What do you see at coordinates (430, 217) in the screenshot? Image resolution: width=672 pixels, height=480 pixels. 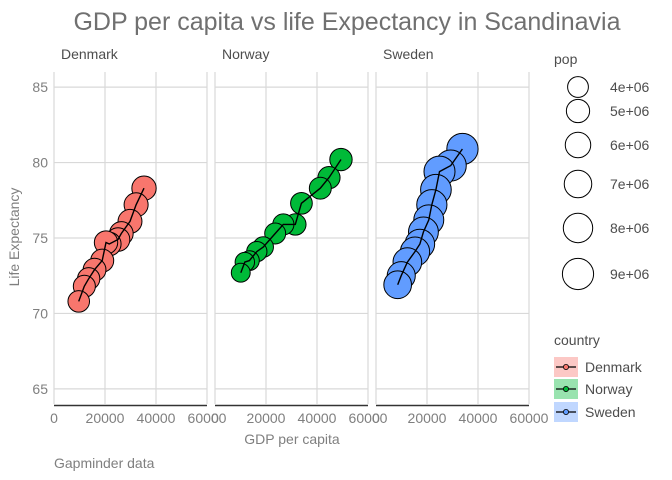 I see `series-line-sweden` at bounding box center [430, 217].